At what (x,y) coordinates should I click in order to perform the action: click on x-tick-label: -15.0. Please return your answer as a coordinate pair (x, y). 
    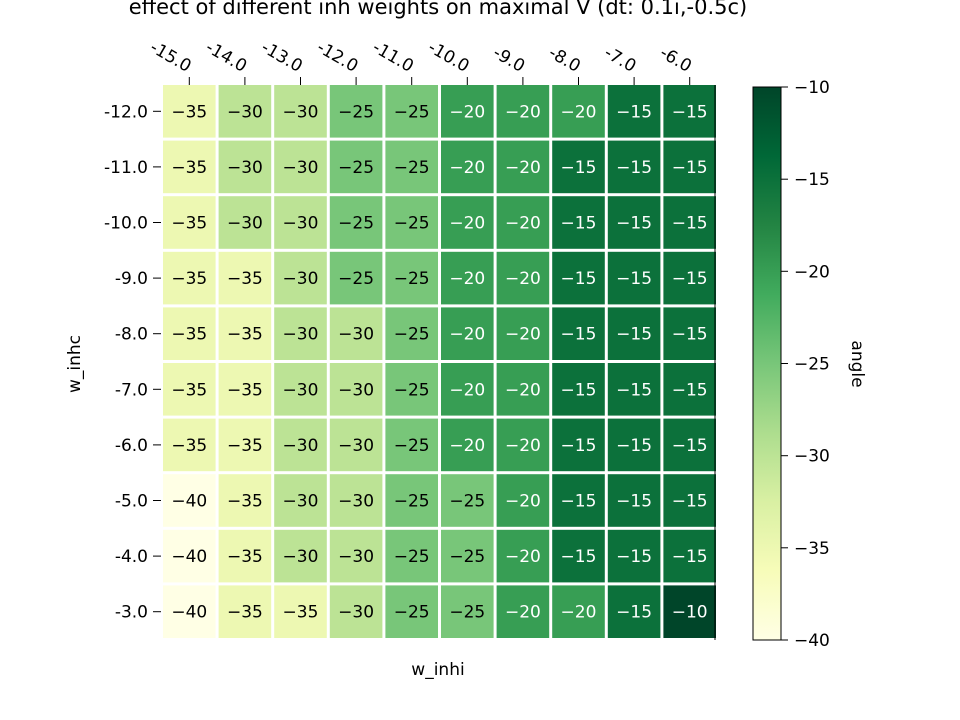
    Looking at the image, I should click on (170, 56).